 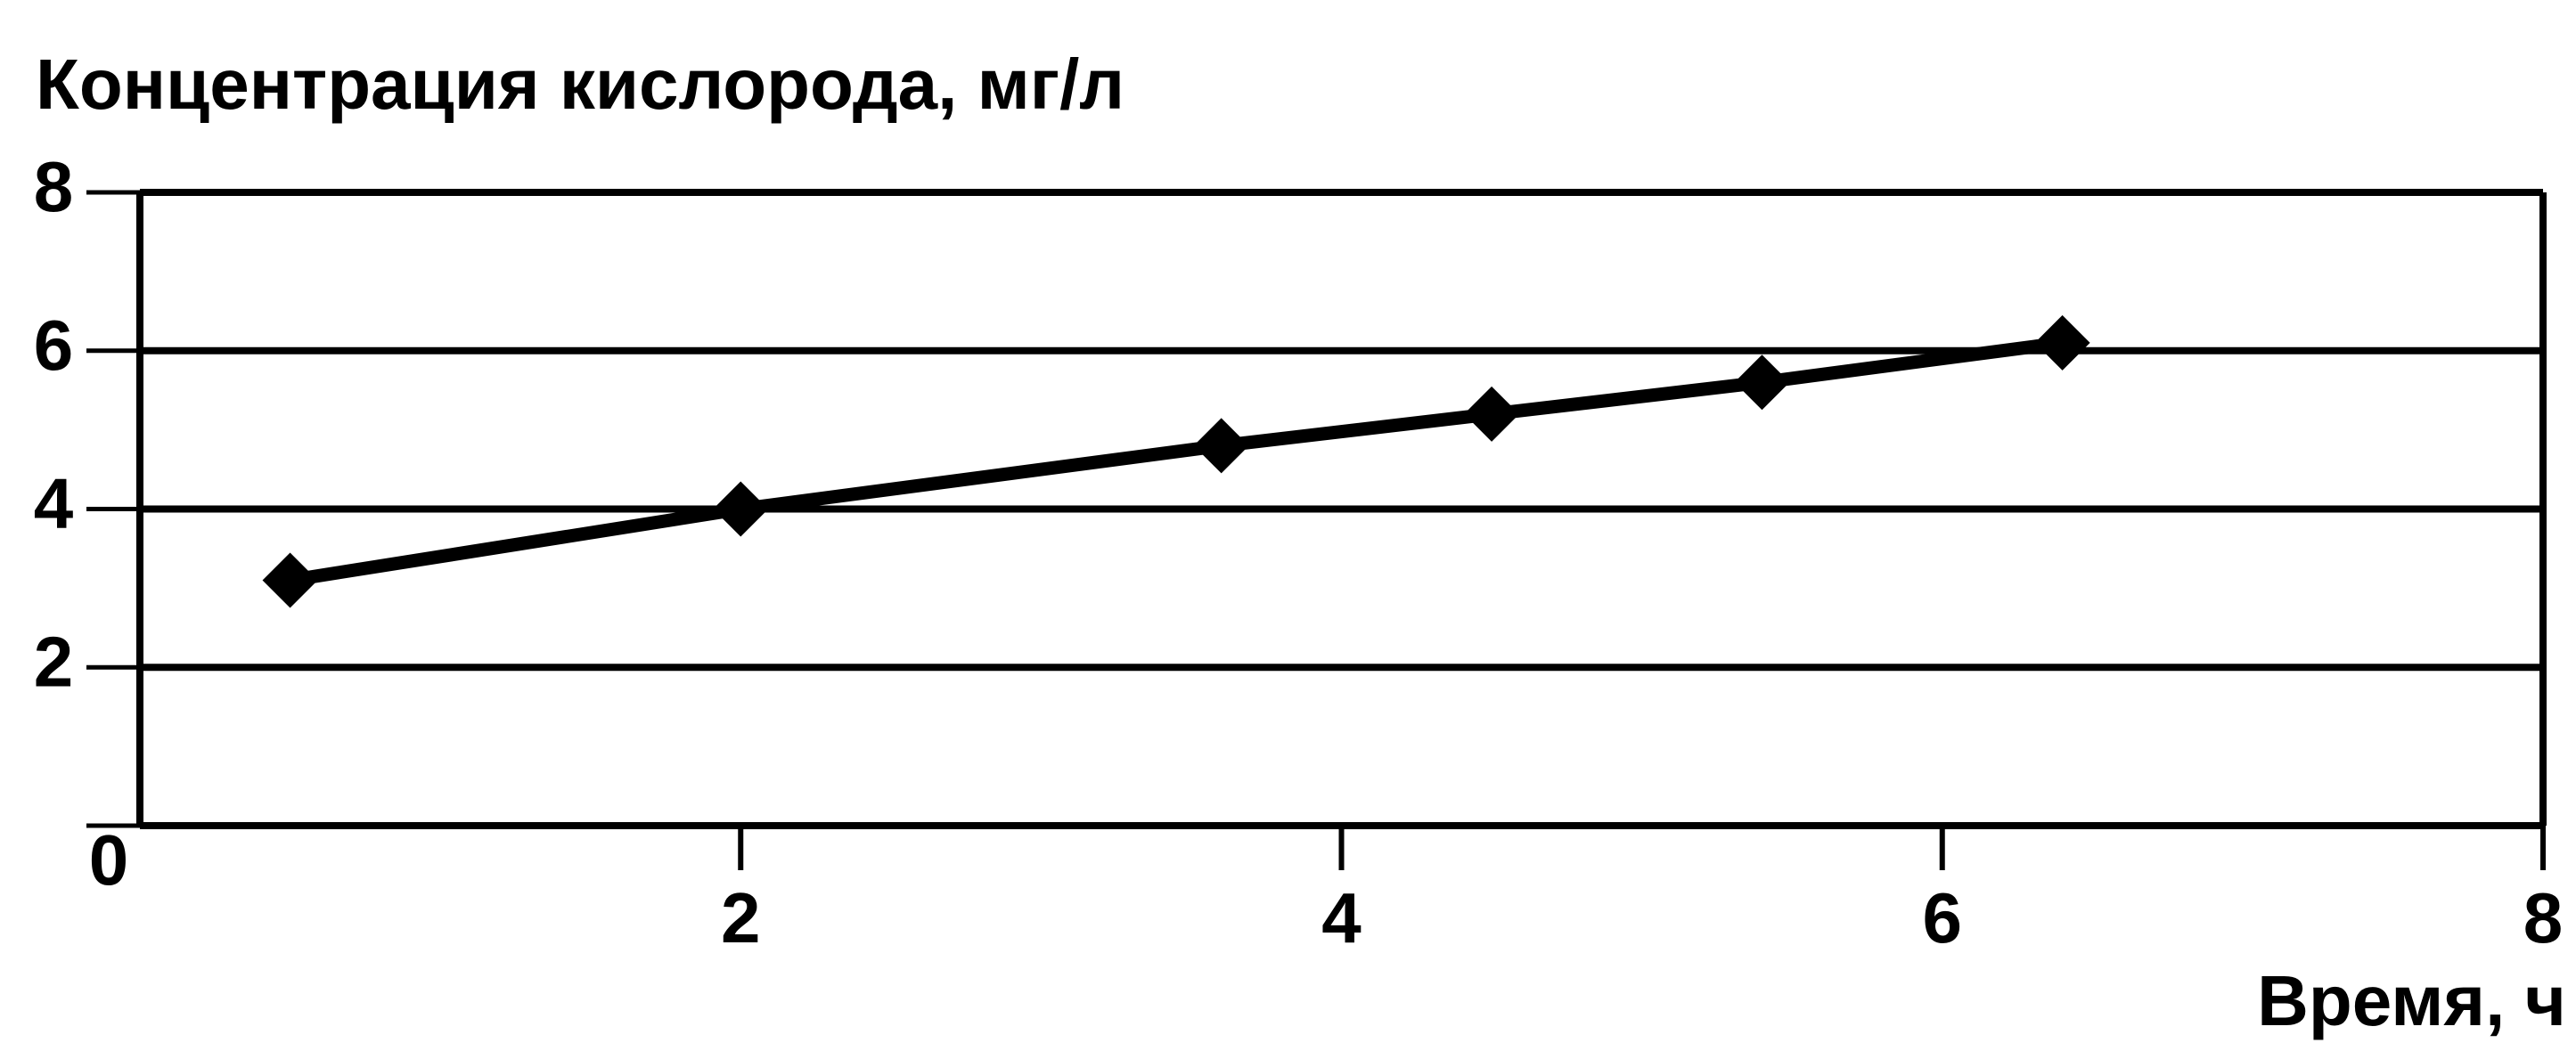 What do you see at coordinates (1943, 917) in the screenshot?
I see `x-tick-label: 6` at bounding box center [1943, 917].